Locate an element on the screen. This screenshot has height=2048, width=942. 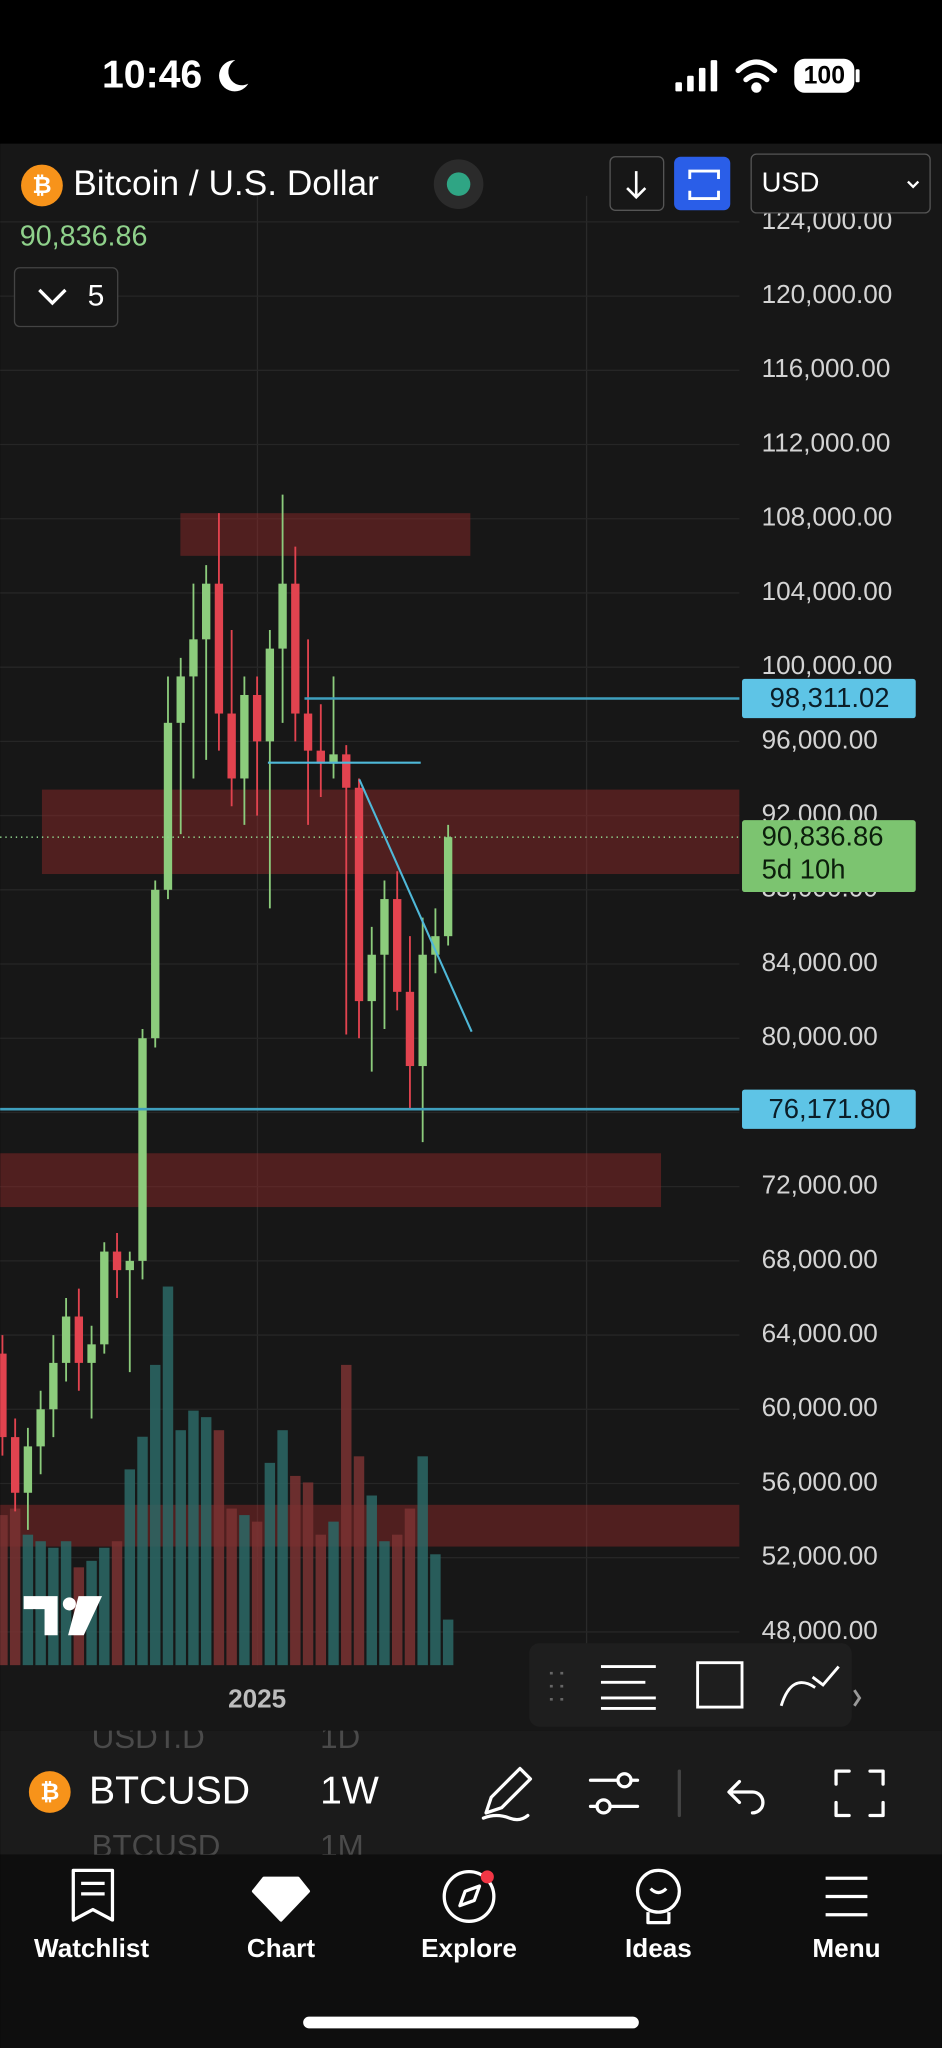
y-tick-label: 112,000.00 is located at coordinates (826, 442).